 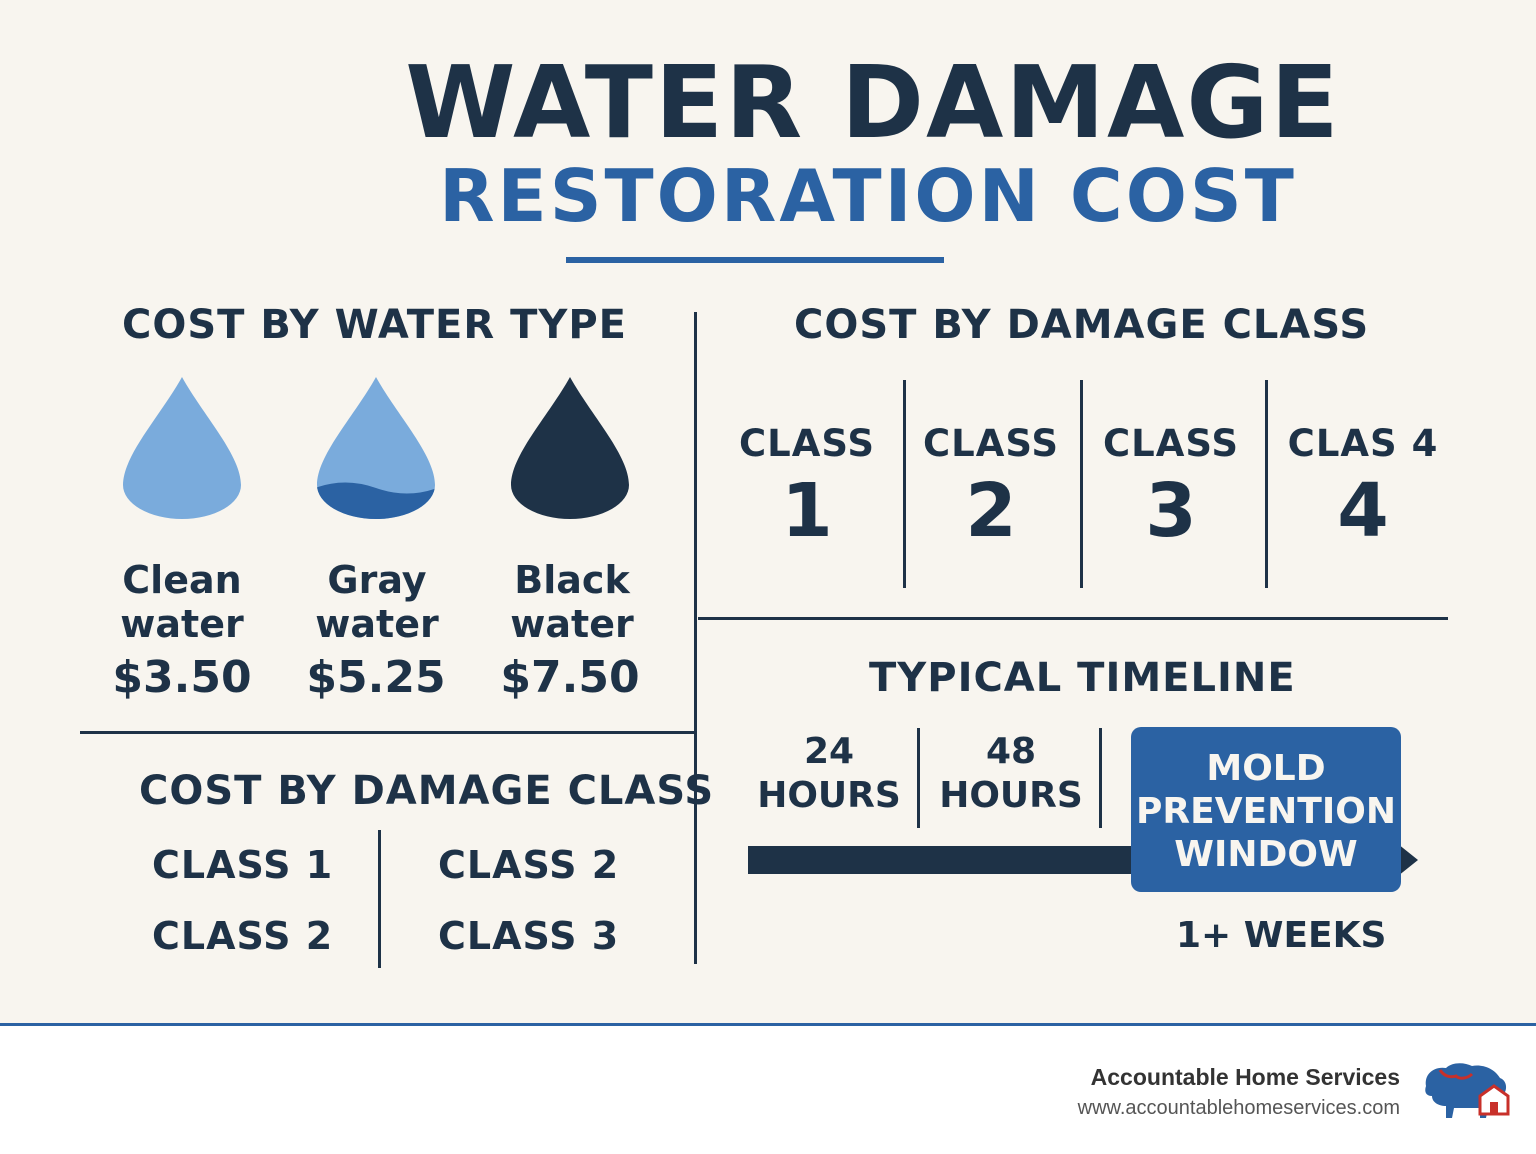 What do you see at coordinates (388, 732) in the screenshot?
I see `left-horizontal-divider` at bounding box center [388, 732].